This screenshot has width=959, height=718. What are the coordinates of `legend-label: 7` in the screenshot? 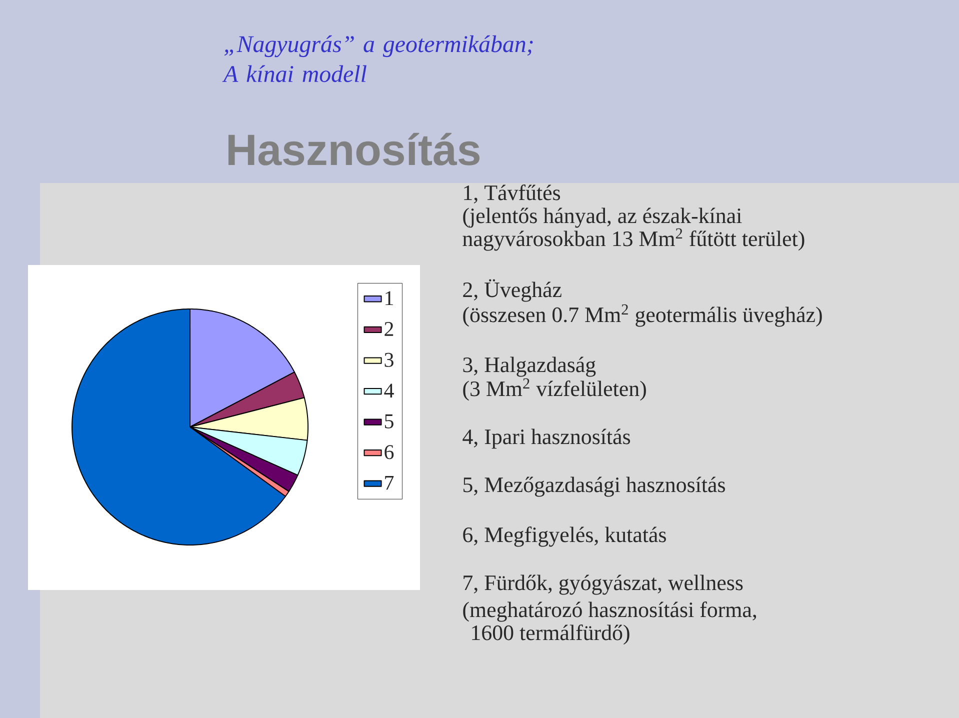 It's located at (389, 483).